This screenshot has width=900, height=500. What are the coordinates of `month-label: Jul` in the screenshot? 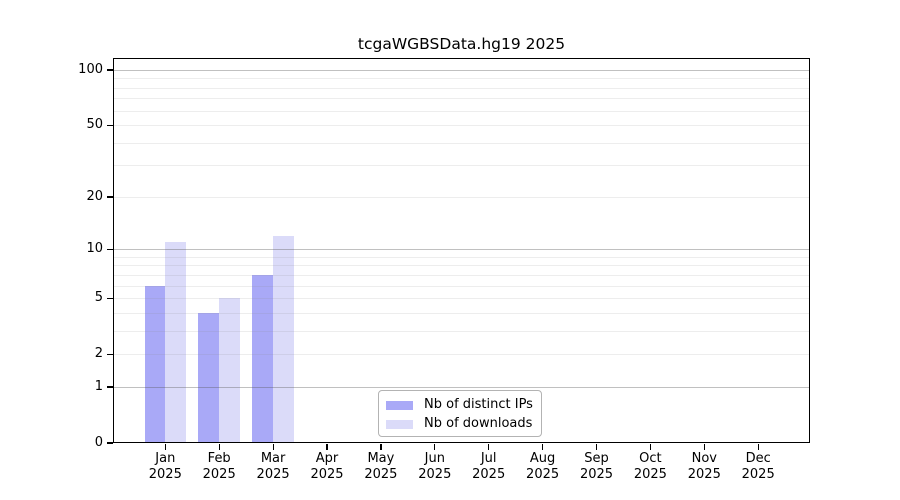 It's located at (488, 458).